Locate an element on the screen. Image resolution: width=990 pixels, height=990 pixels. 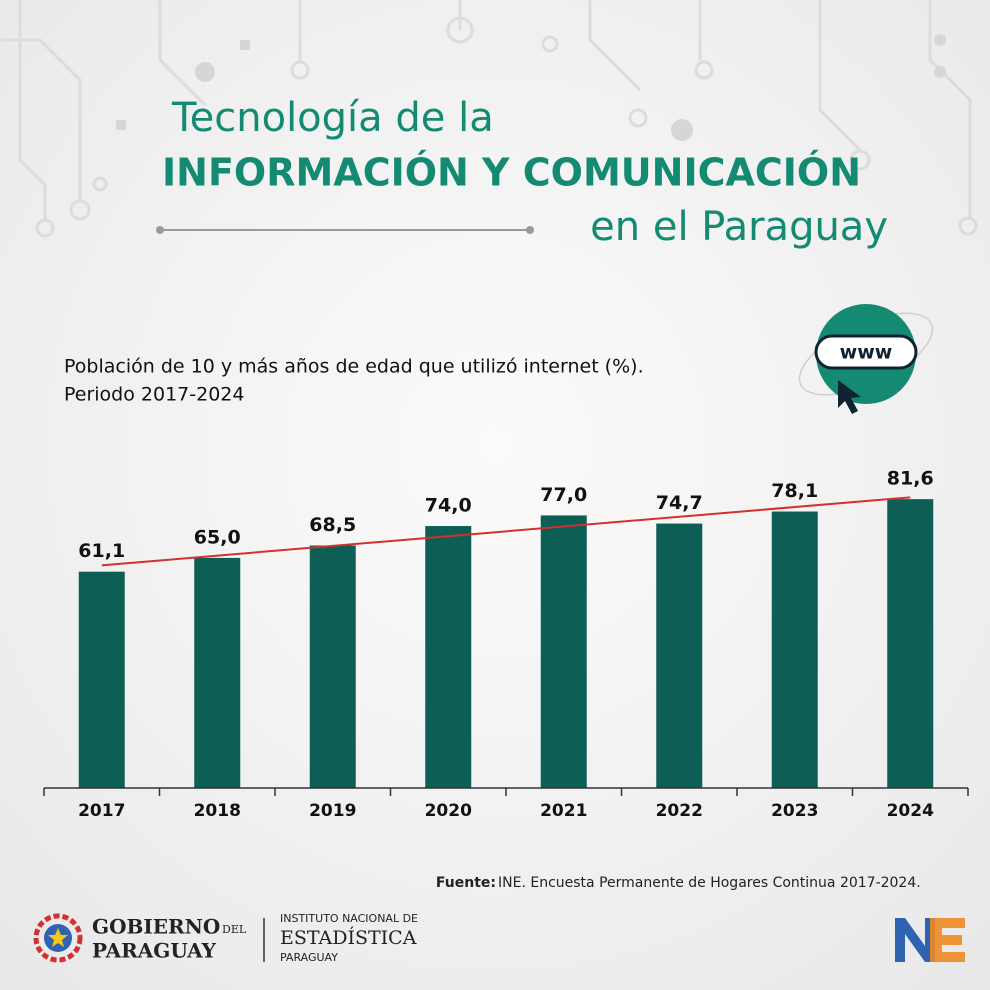
x-tick-label: 2020 is located at coordinates (448, 811).